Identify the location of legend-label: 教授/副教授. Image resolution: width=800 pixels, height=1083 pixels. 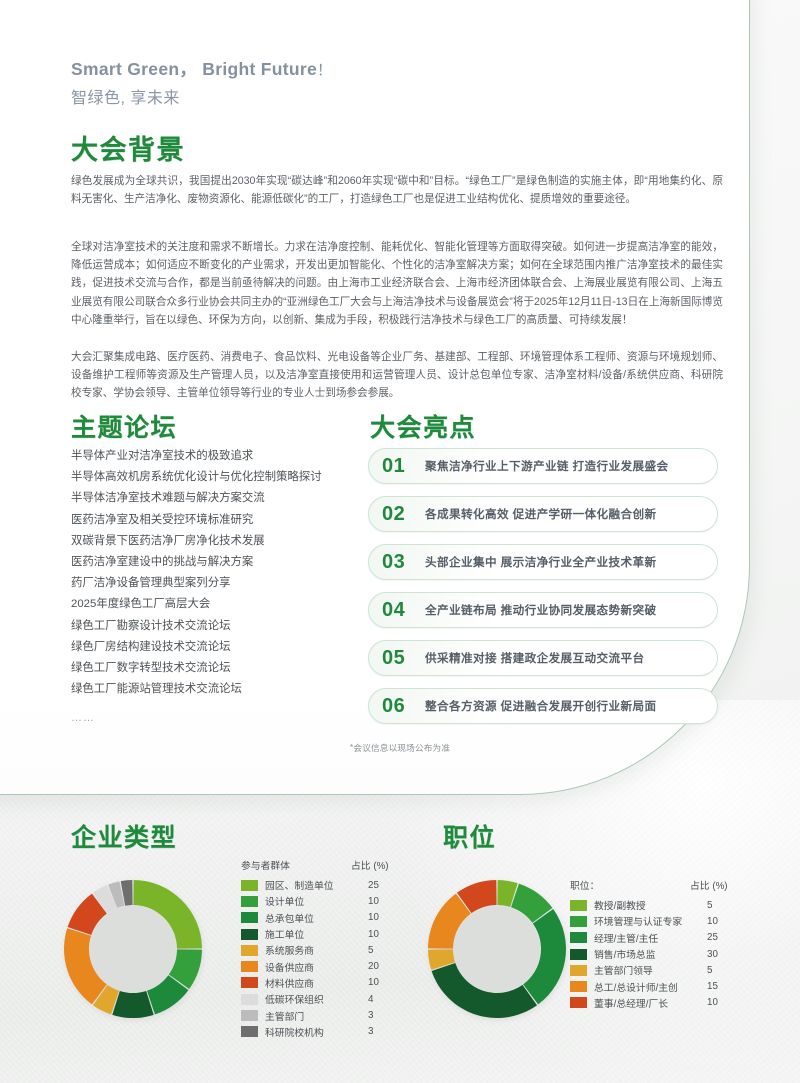
(620, 907).